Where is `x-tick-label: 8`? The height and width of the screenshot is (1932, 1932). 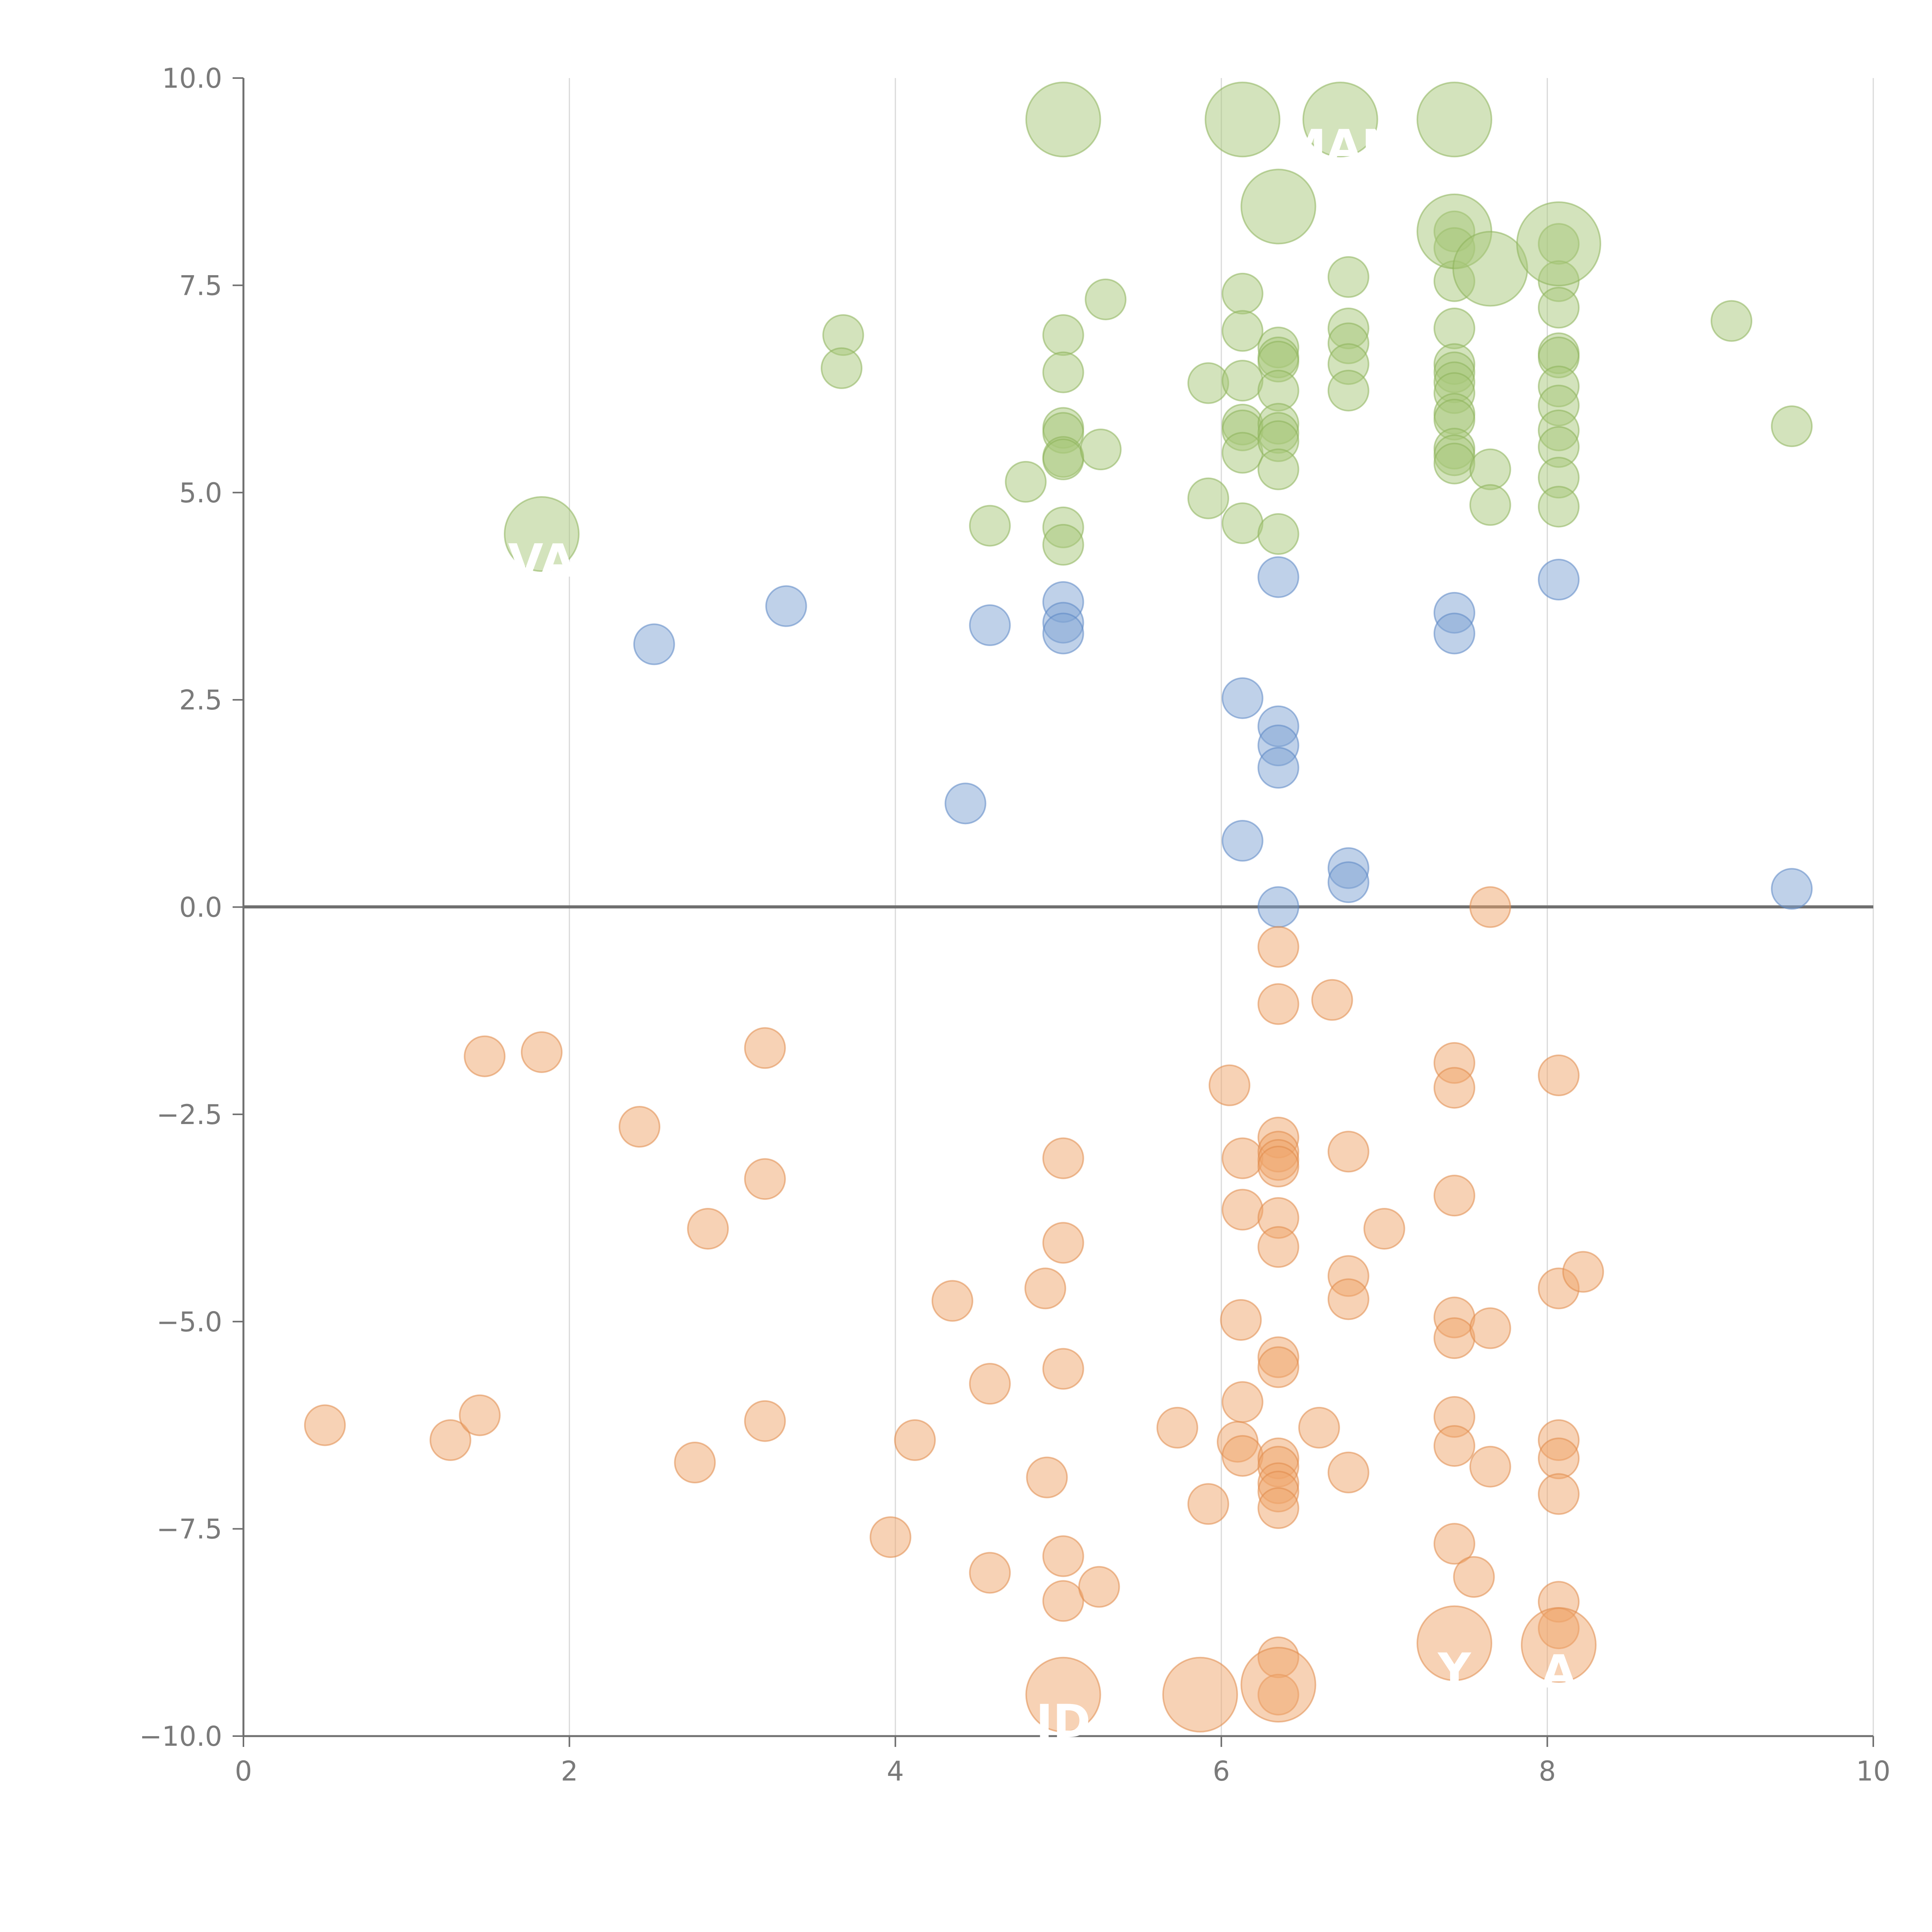
x-tick-label: 8 is located at coordinates (1547, 1771).